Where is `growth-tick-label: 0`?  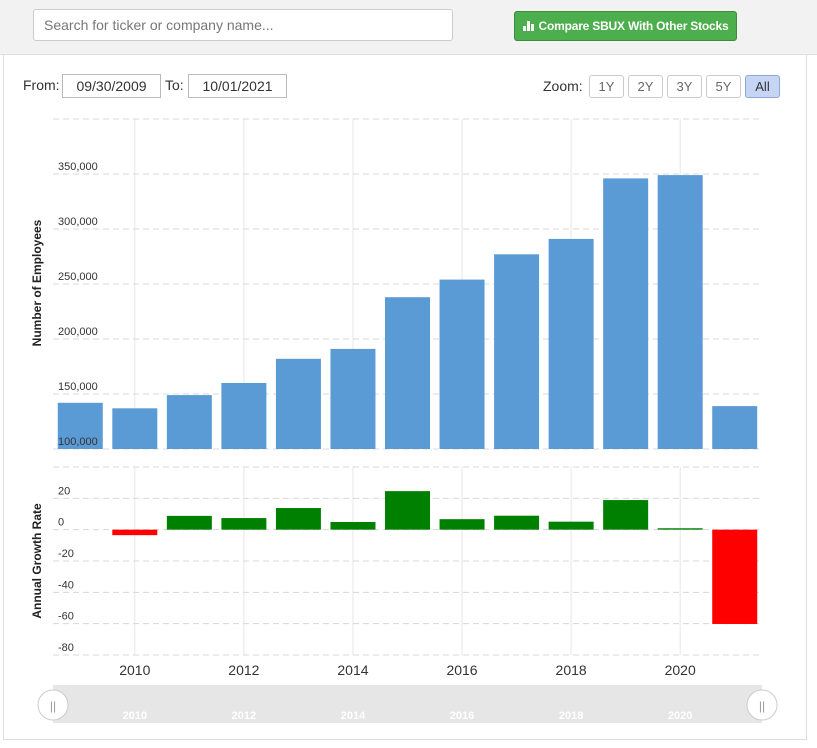
growth-tick-label: 0 is located at coordinates (61, 523).